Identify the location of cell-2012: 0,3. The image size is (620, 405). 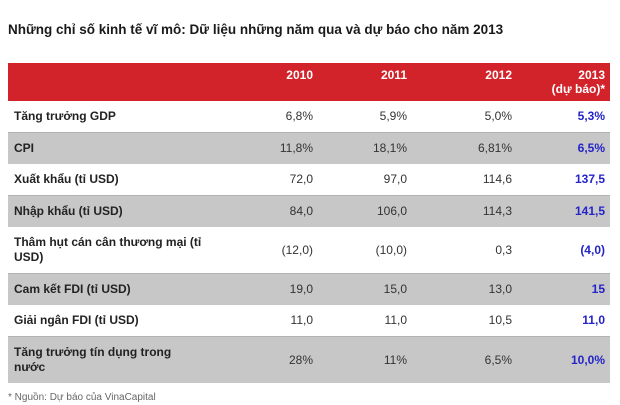
(464, 250).